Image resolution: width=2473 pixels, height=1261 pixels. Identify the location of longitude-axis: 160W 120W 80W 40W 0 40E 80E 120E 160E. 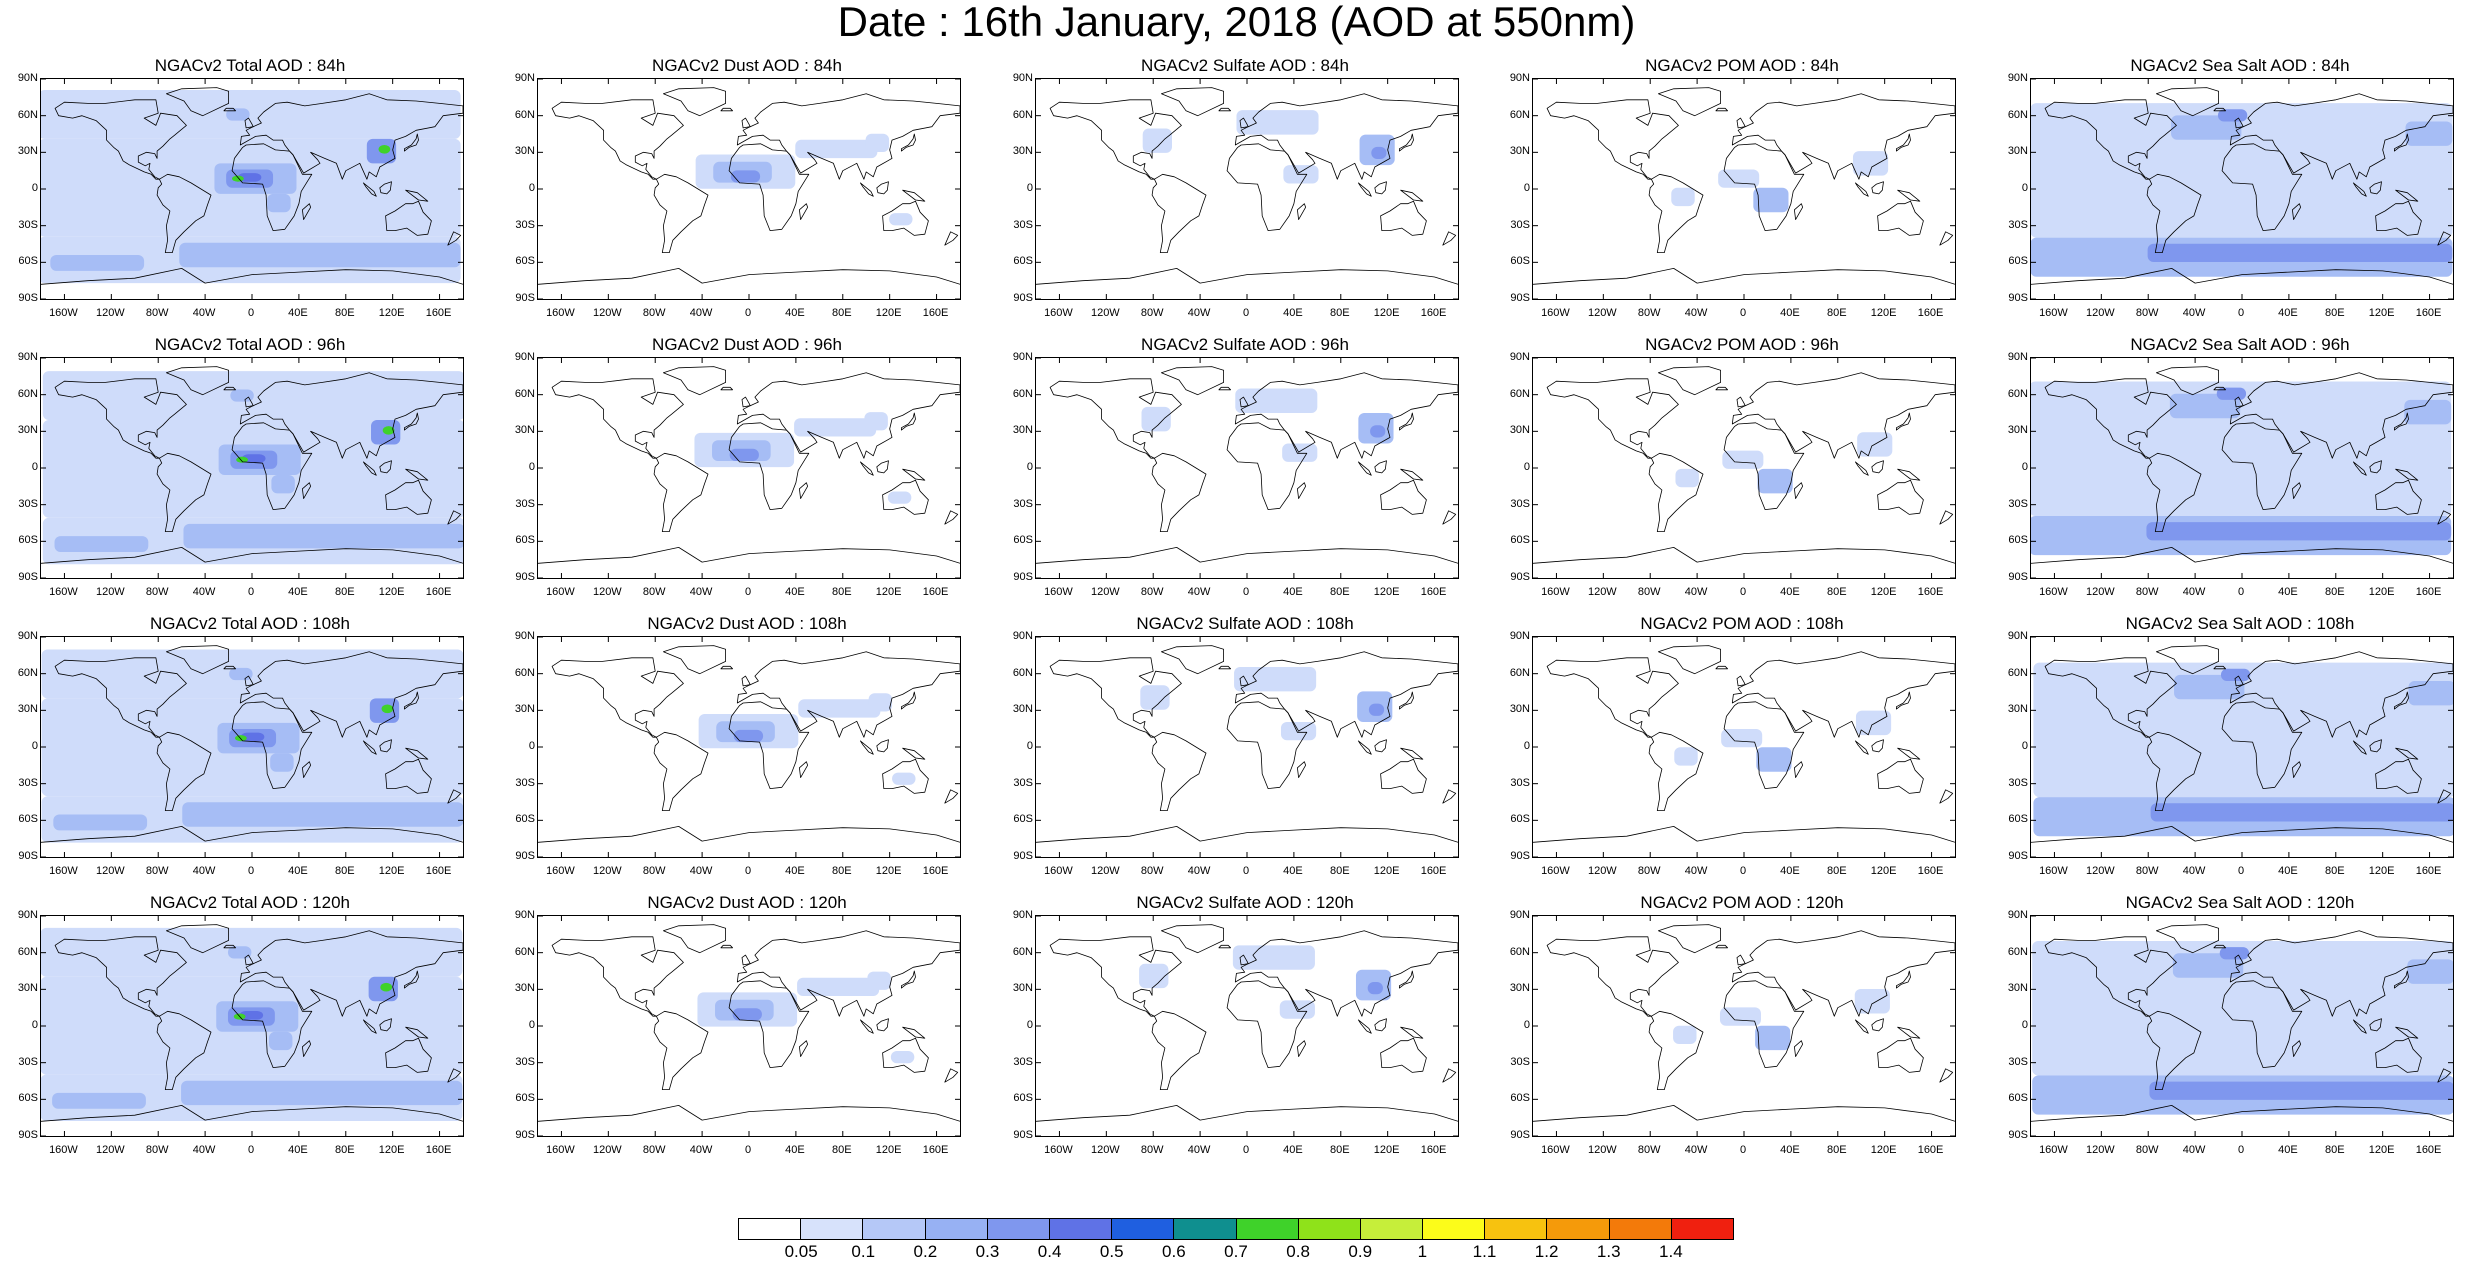
(1246, 314).